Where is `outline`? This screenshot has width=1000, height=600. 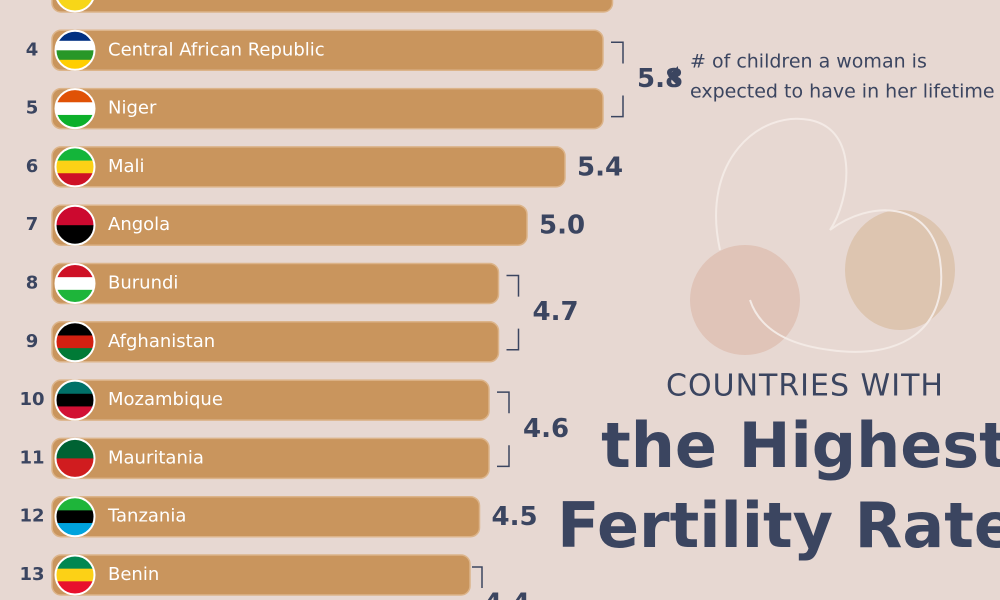 outline is located at coordinates (829, 235).